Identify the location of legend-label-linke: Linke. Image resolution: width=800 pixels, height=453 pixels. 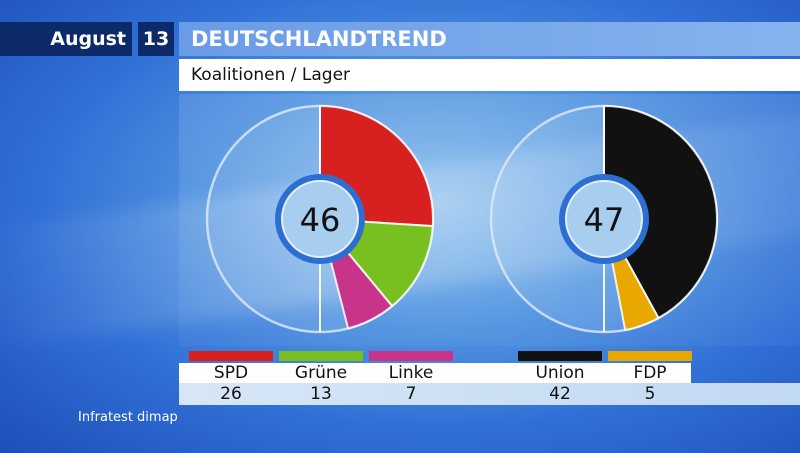
(411, 373).